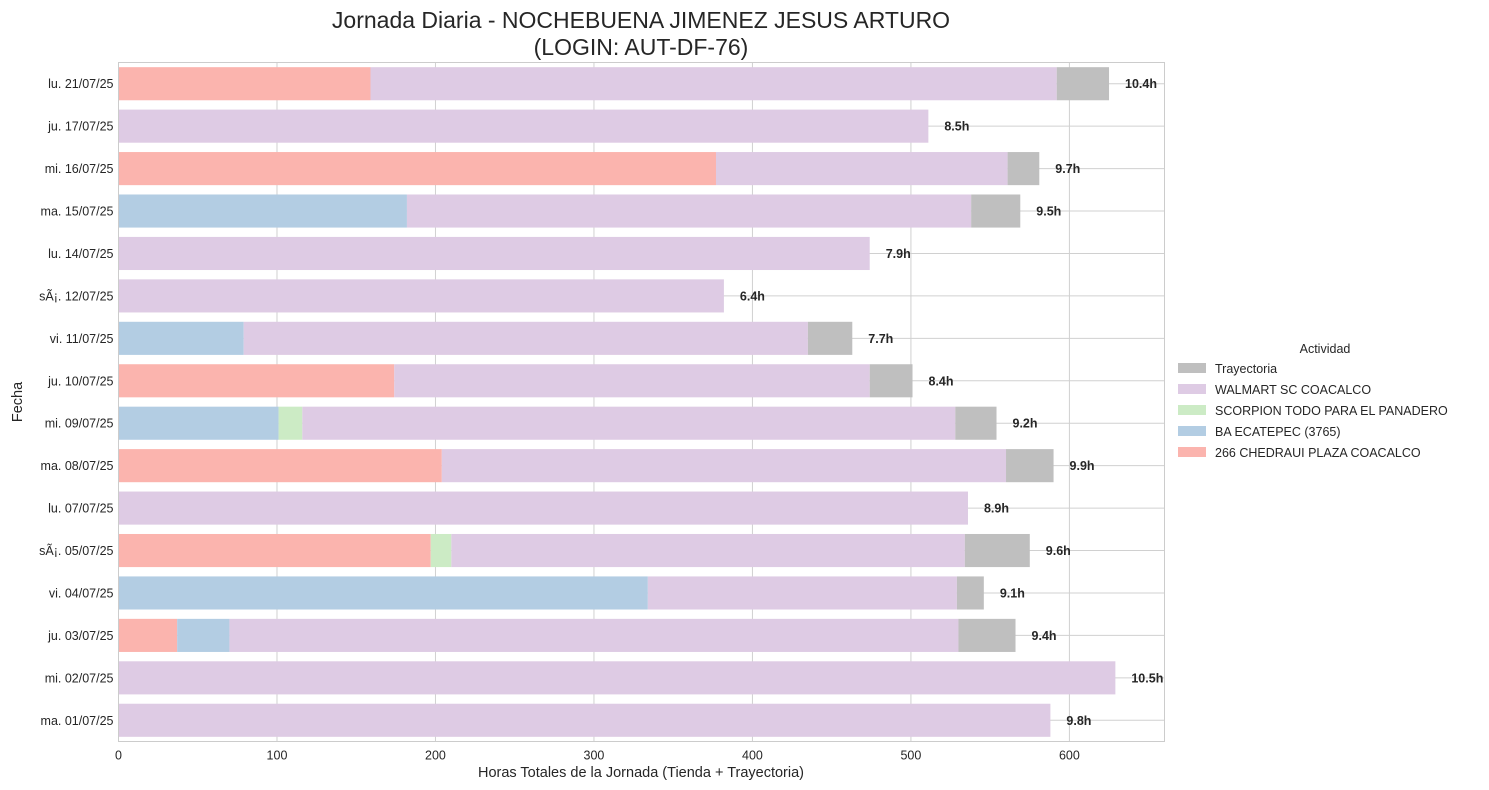  Describe the element at coordinates (1246, 369) in the screenshot. I see `legend-label: Trayectoria` at that location.